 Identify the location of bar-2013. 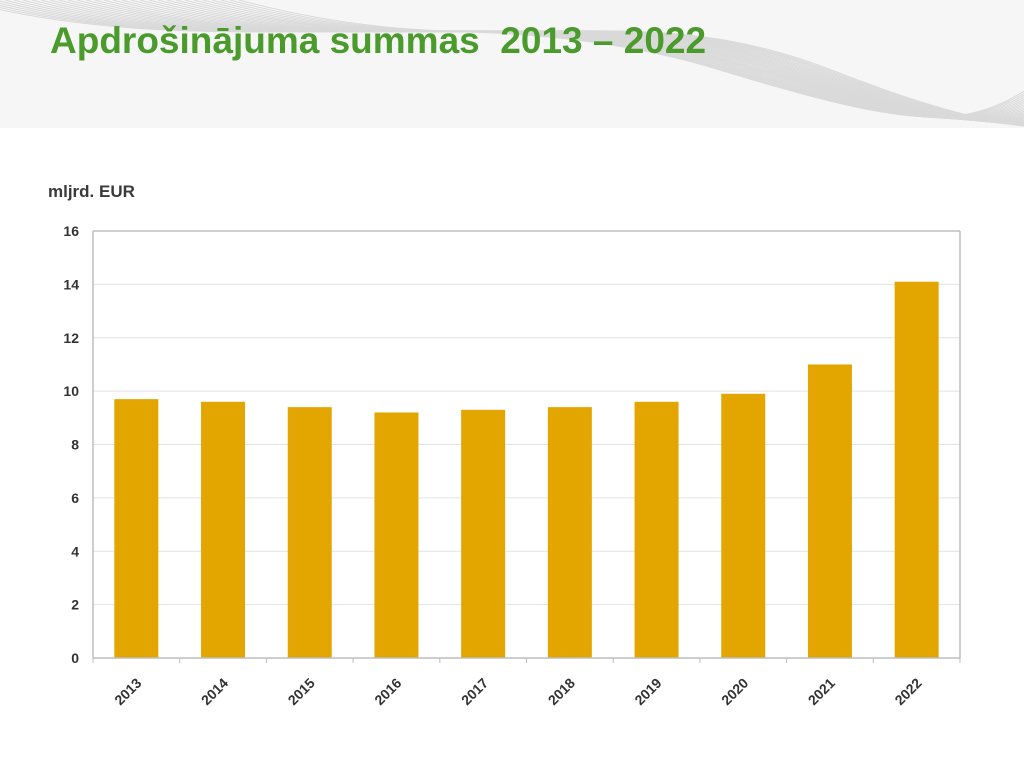
(136, 528).